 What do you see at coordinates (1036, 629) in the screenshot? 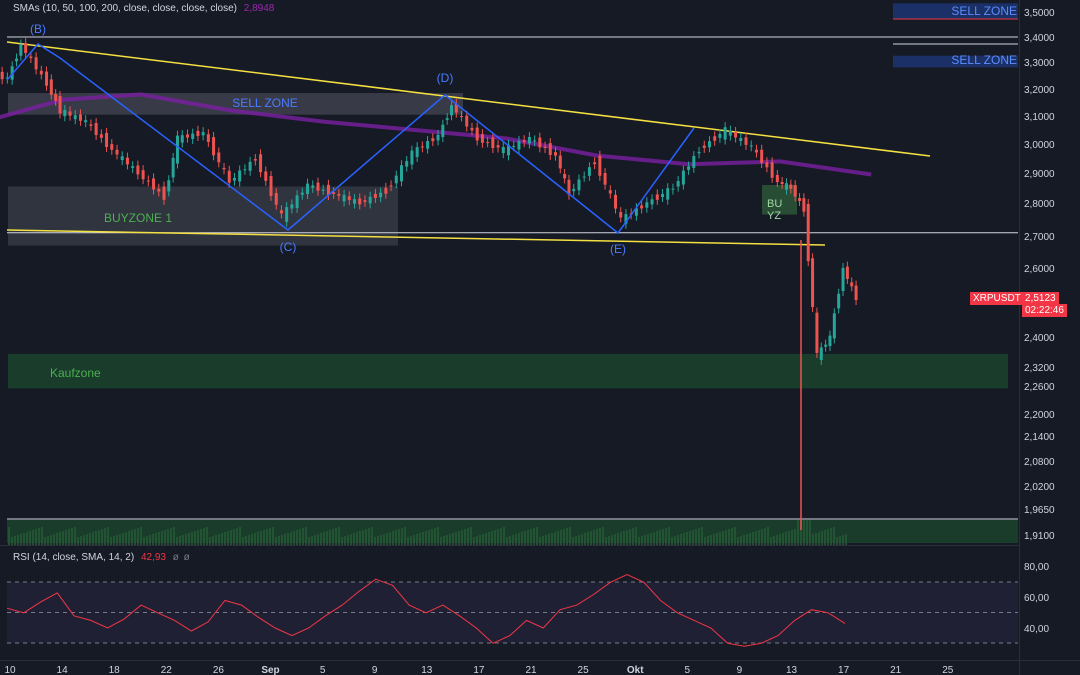
I see `rsi-axis-tick: 40,00` at bounding box center [1036, 629].